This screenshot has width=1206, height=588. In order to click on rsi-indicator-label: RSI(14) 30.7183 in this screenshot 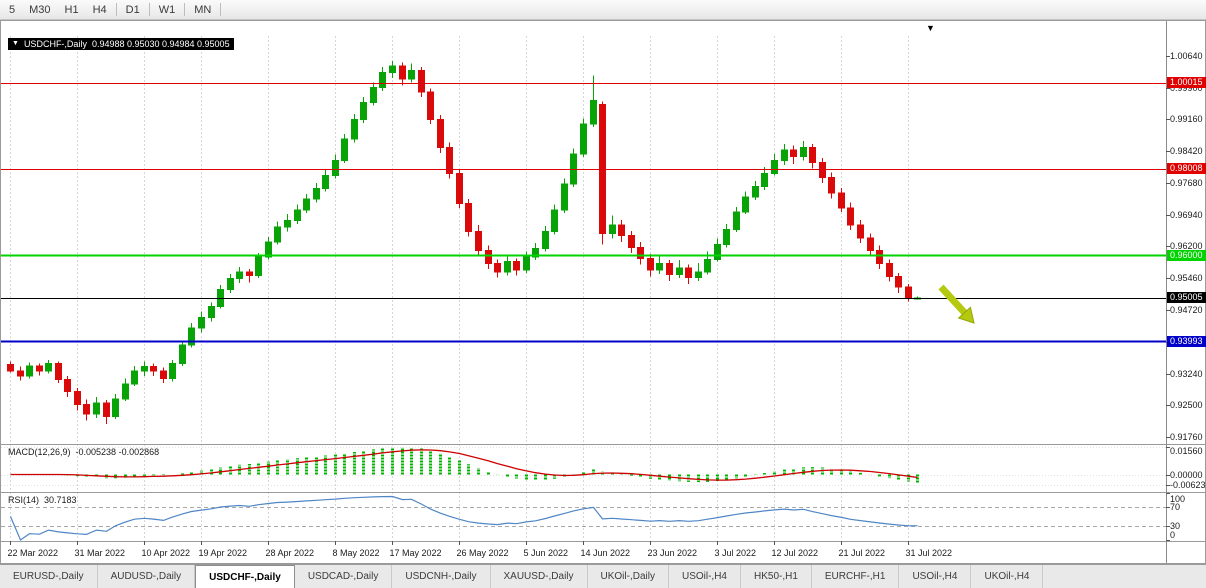, I will do `click(42, 500)`.